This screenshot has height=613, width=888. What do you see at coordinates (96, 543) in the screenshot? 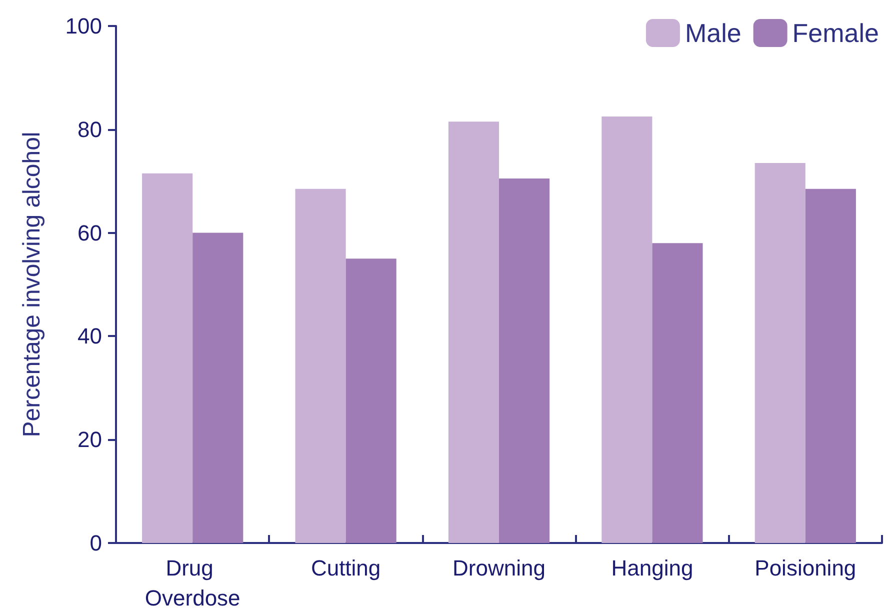
I see `y-tick-label: 0` at bounding box center [96, 543].